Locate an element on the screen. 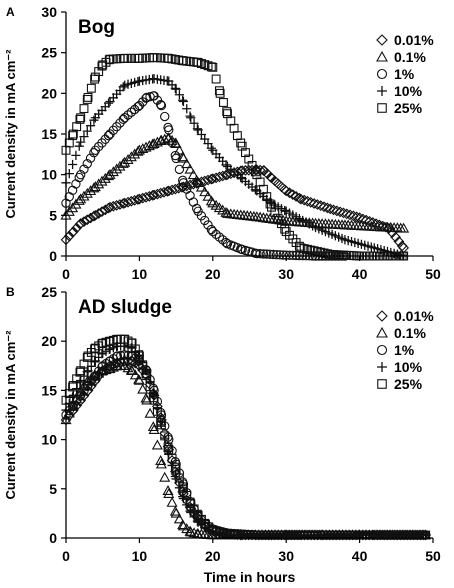  x-tick-label: 30 is located at coordinates (286, 556).